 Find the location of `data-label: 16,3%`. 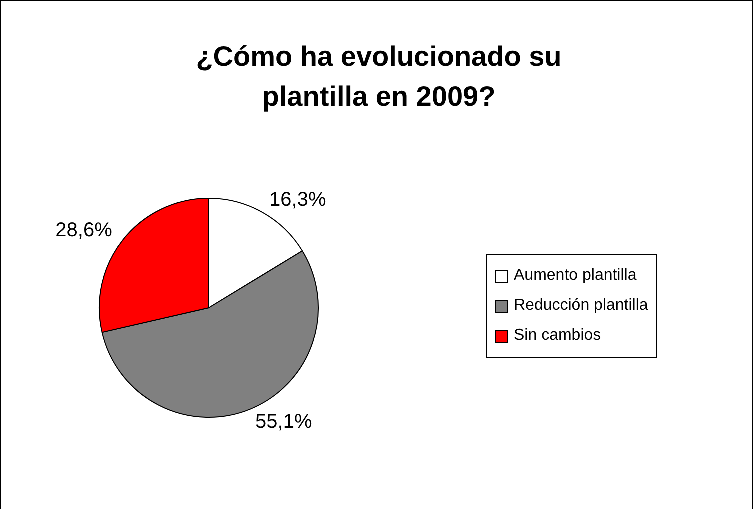

data-label: 16,3% is located at coordinates (298, 199).